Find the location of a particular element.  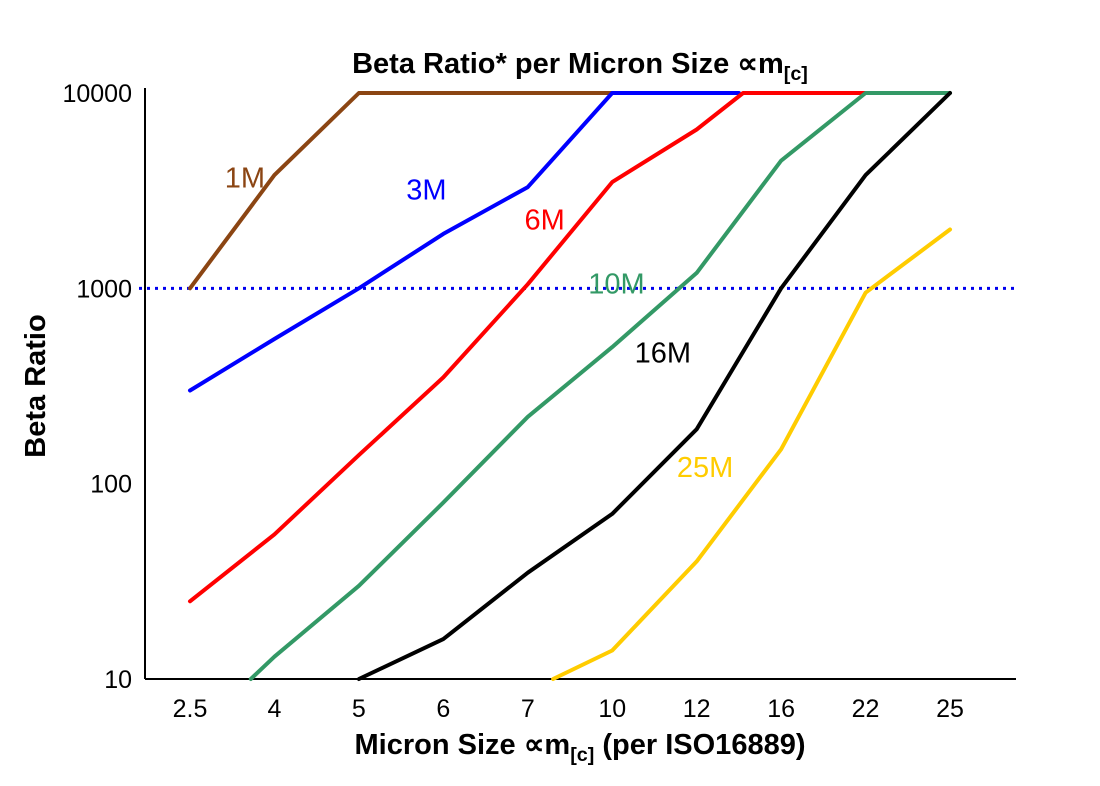

series-label-16M: 16M is located at coordinates (663, 353).